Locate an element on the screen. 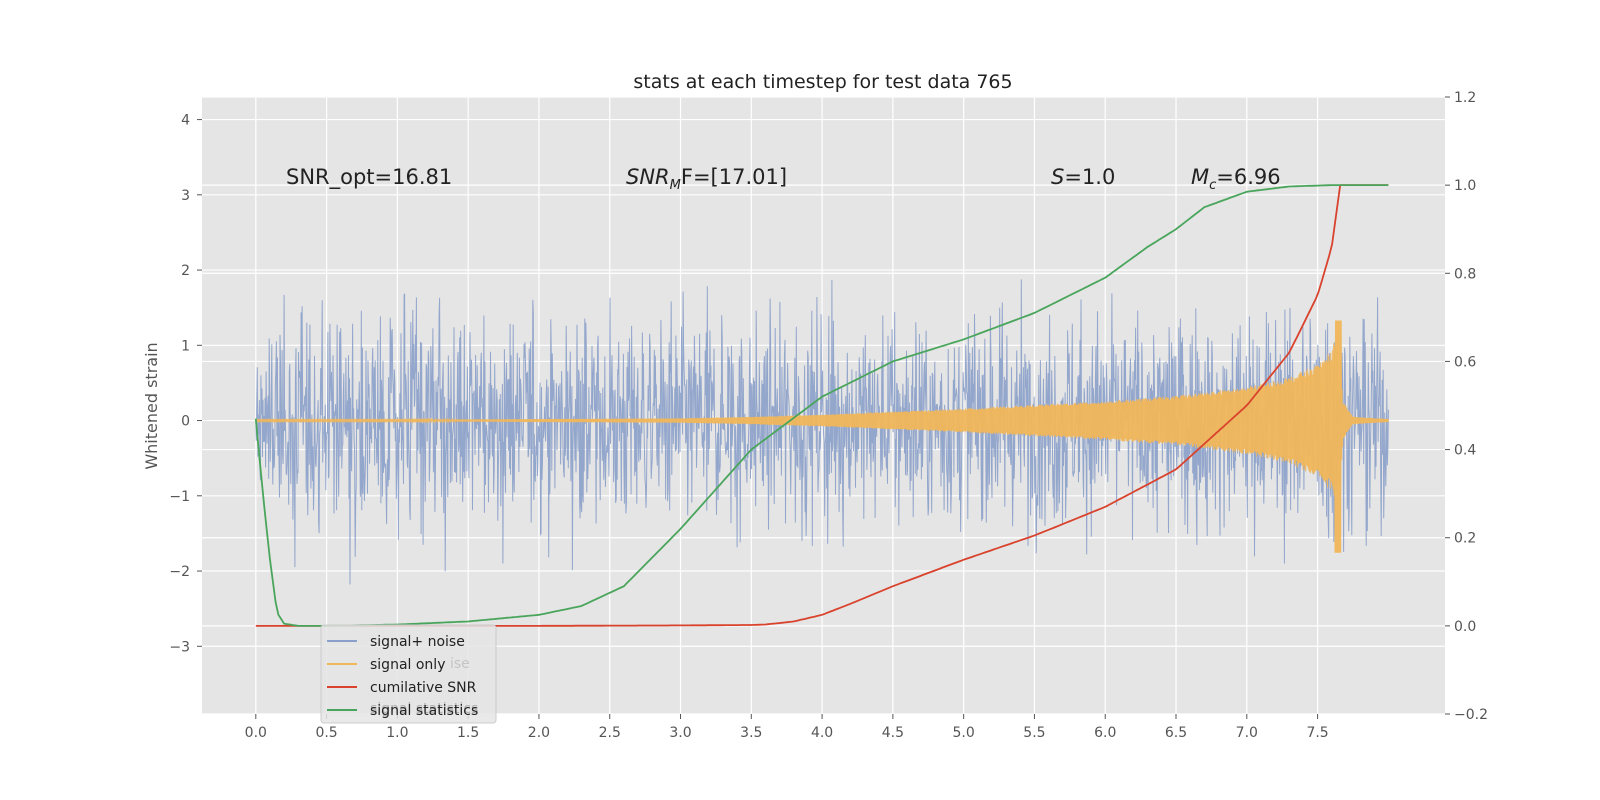 The width and height of the screenshot is (1600, 800). x-tick-label: 6.0 is located at coordinates (1105, 733).